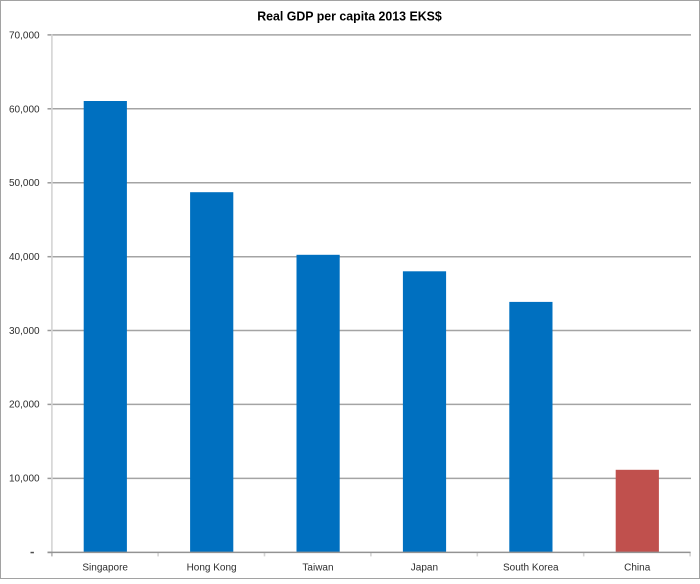  Describe the element at coordinates (24, 109) in the screenshot. I see `svg-text: 60,000` at that location.